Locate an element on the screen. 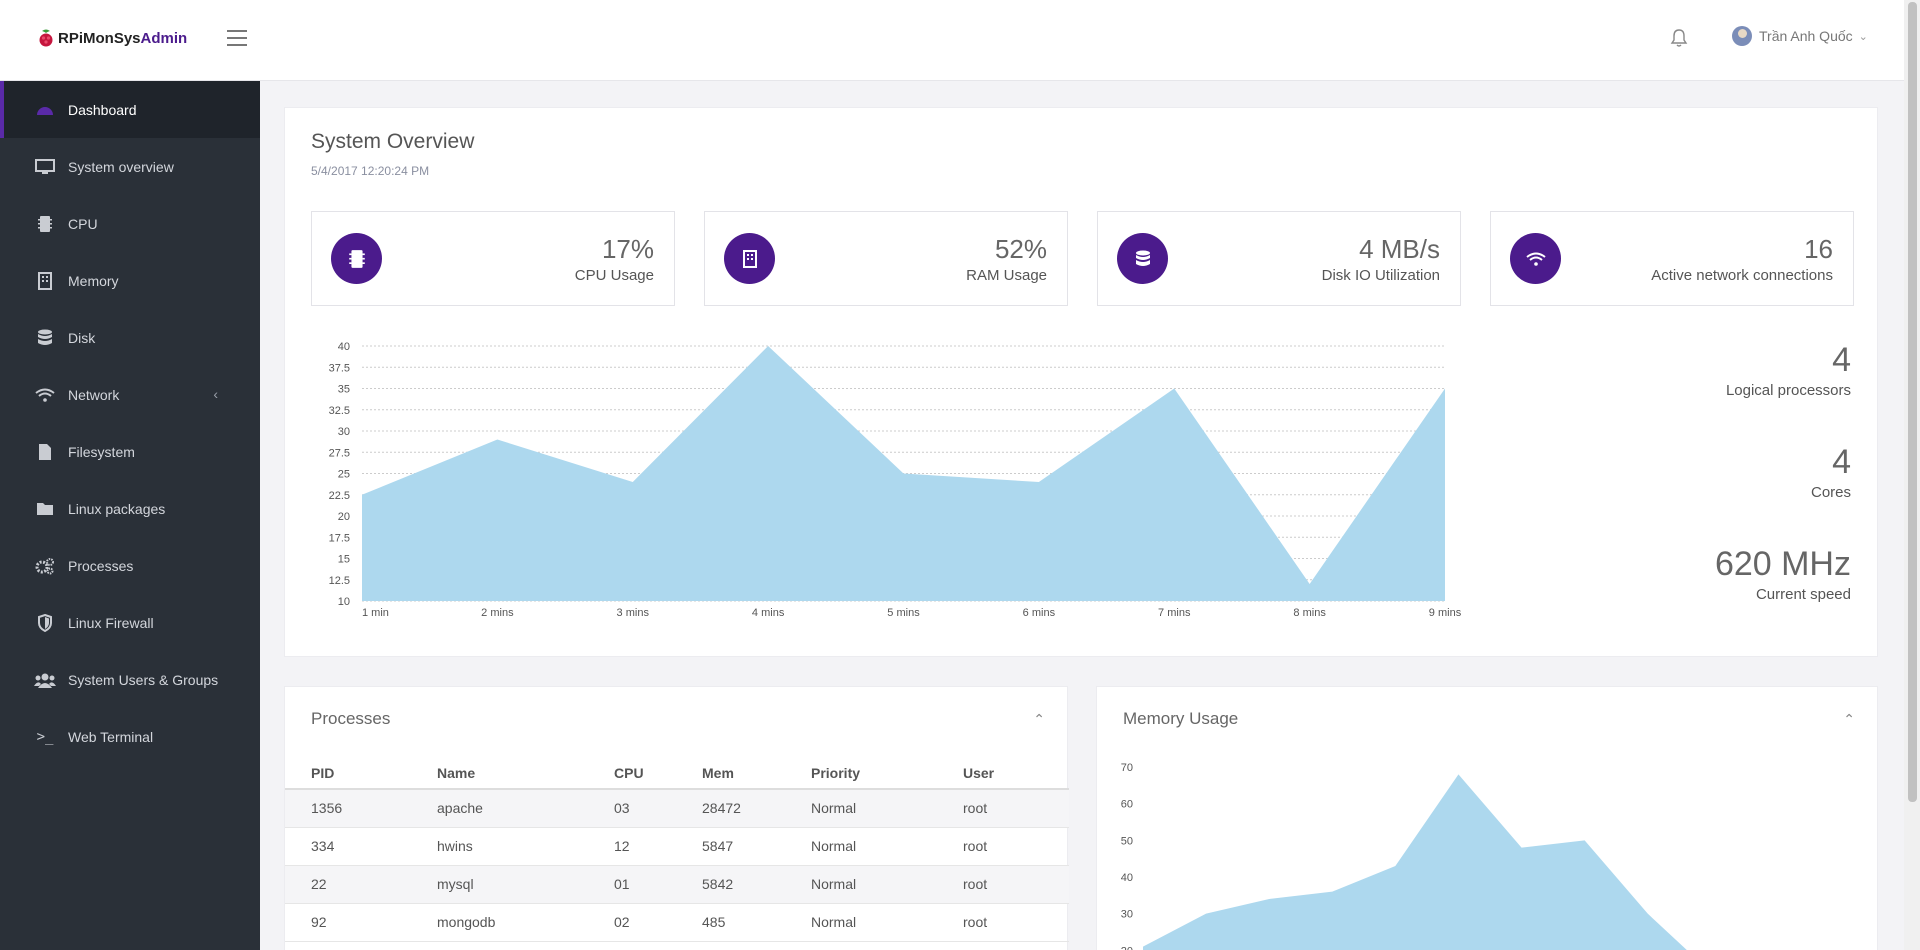  table-row: 334 hwins 12 5847 Normal root is located at coordinates (677, 846).